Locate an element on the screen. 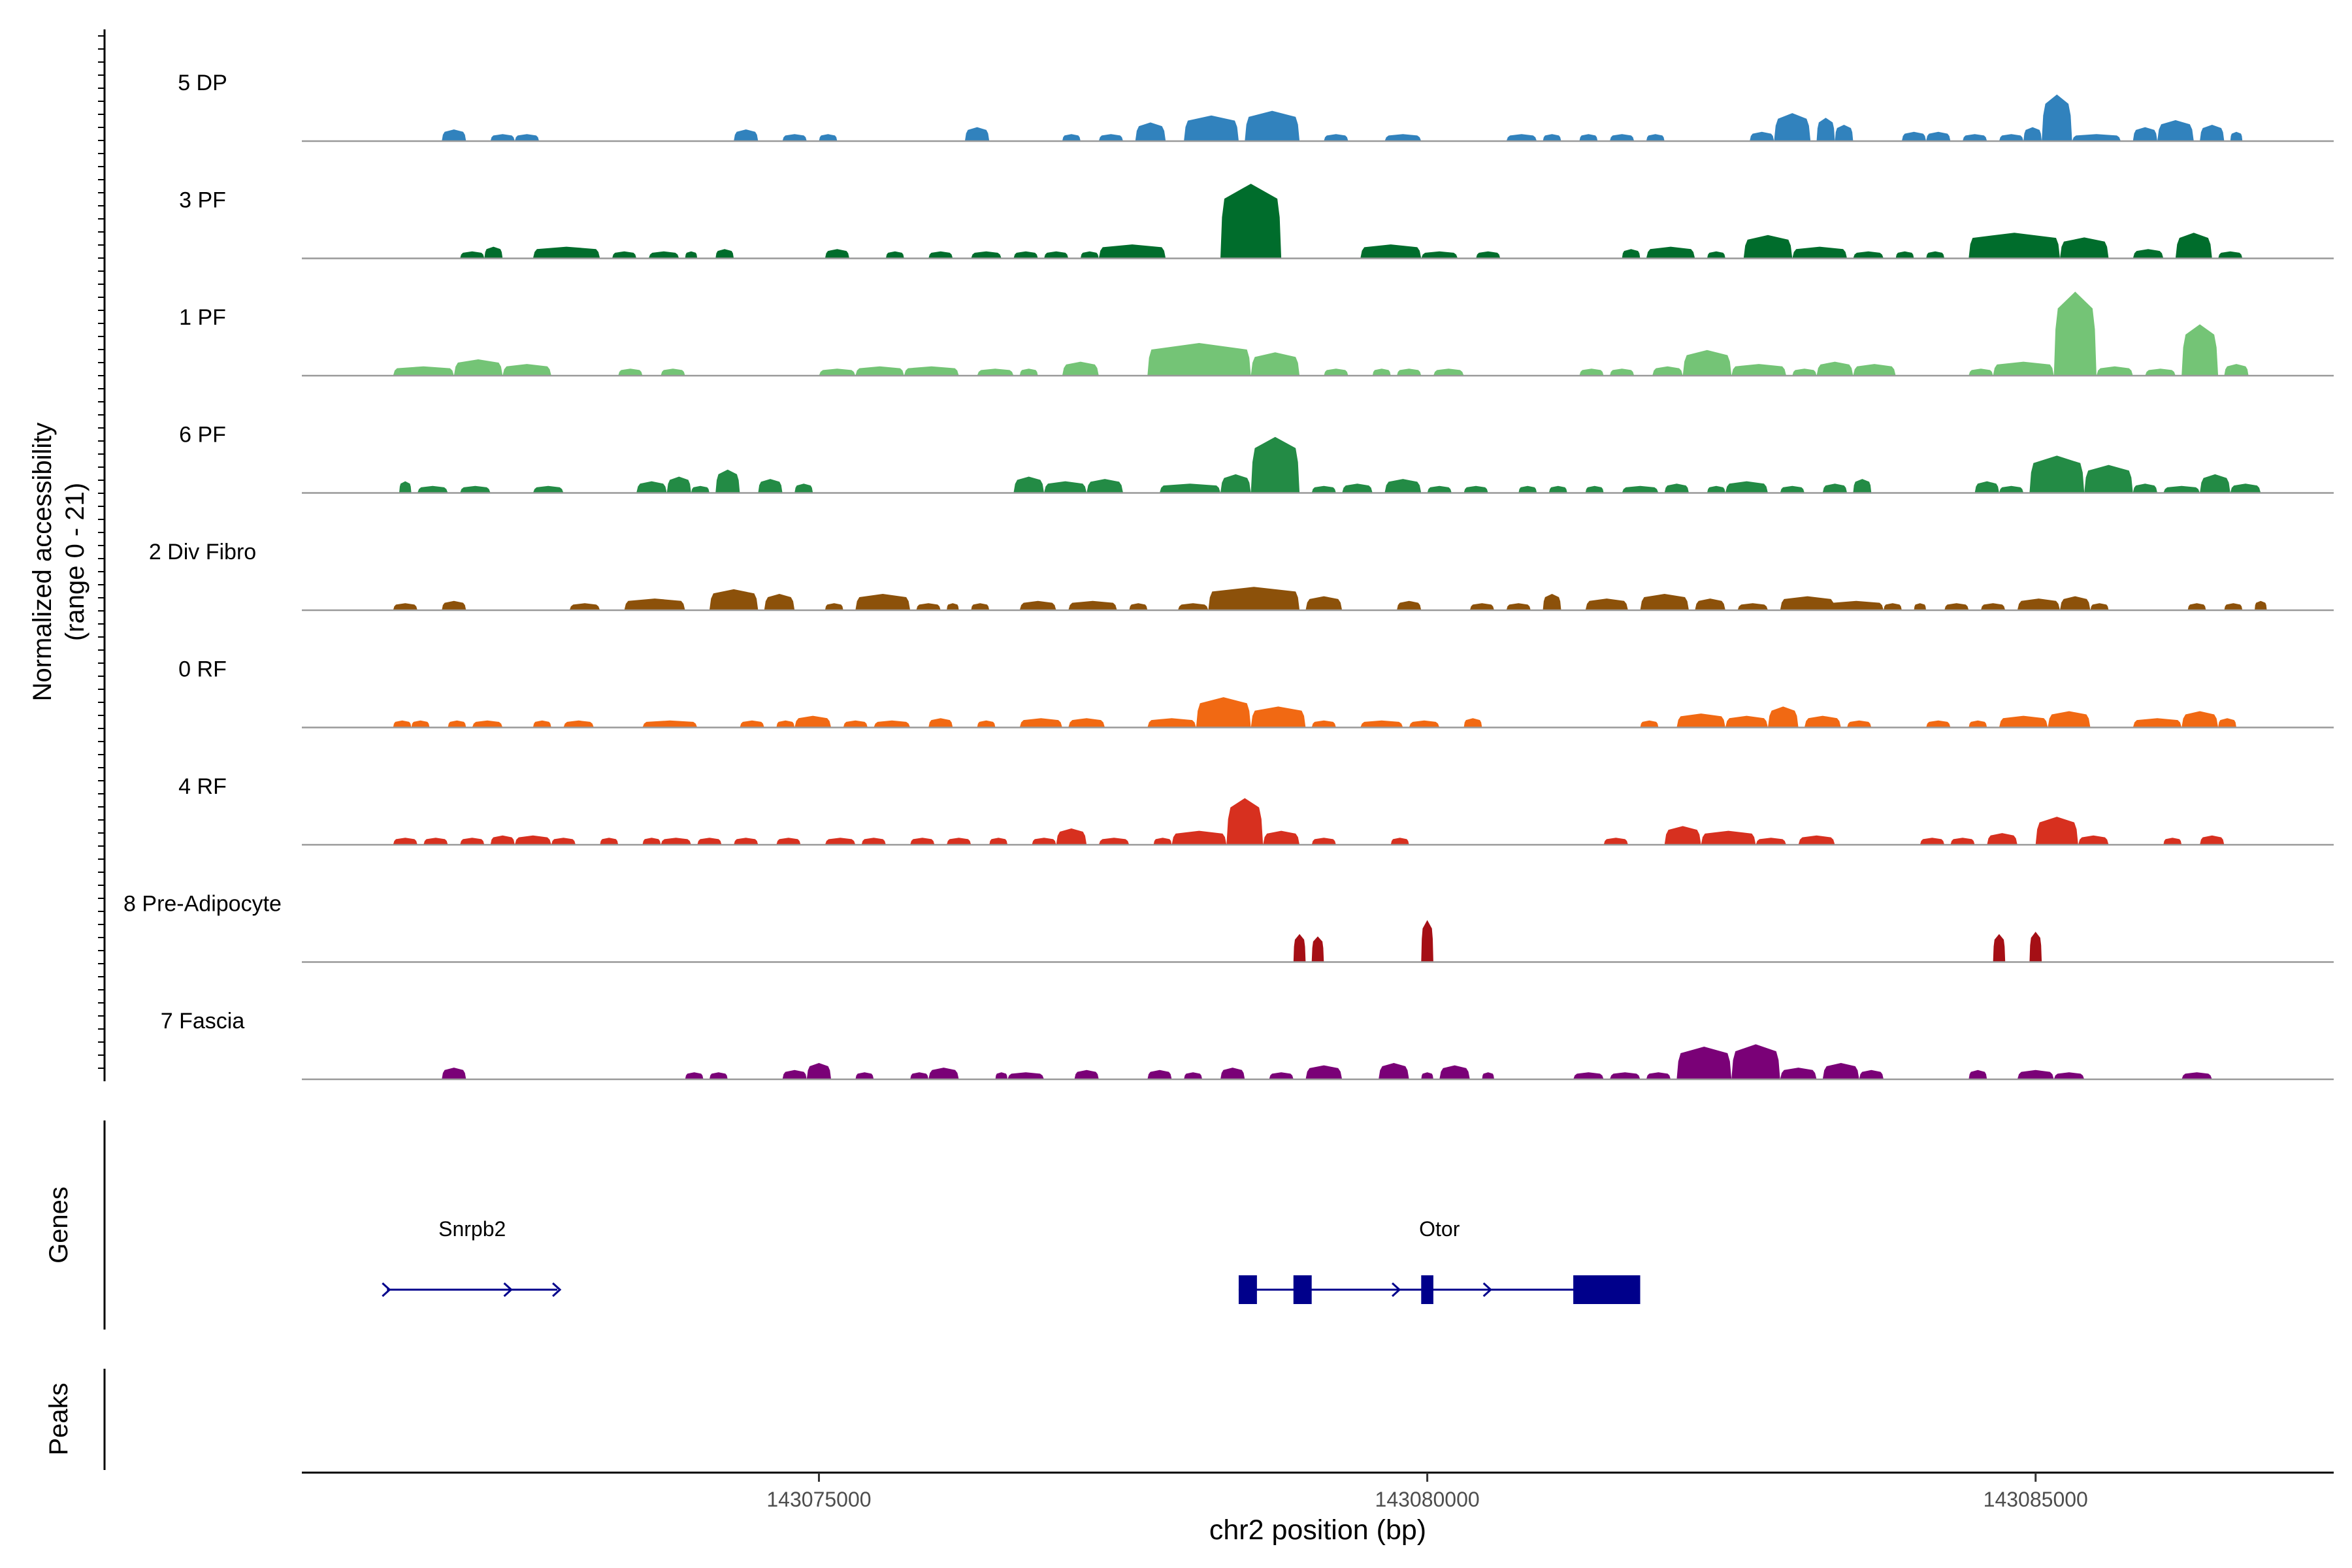 This screenshot has height=1568, width=2352. track-label: 5 DP is located at coordinates (202, 83).